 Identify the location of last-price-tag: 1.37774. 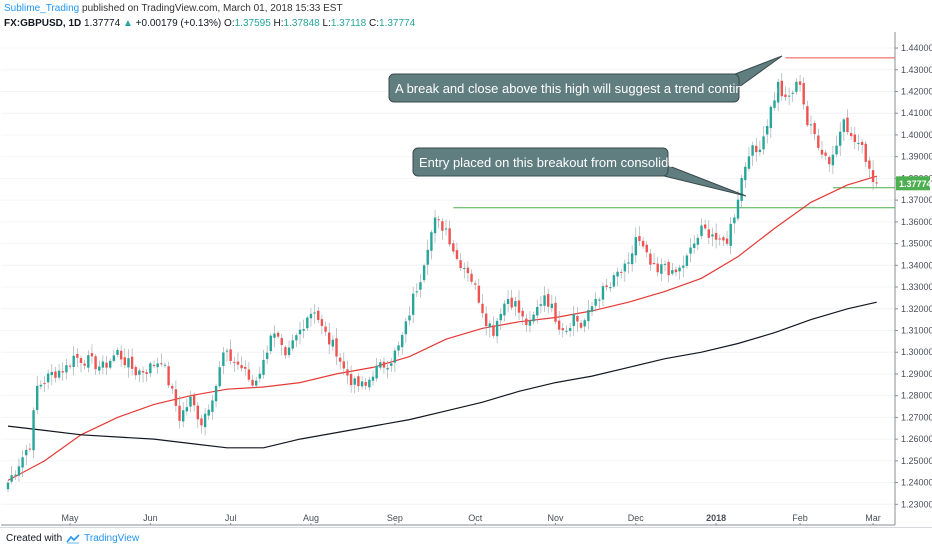
(914, 183).